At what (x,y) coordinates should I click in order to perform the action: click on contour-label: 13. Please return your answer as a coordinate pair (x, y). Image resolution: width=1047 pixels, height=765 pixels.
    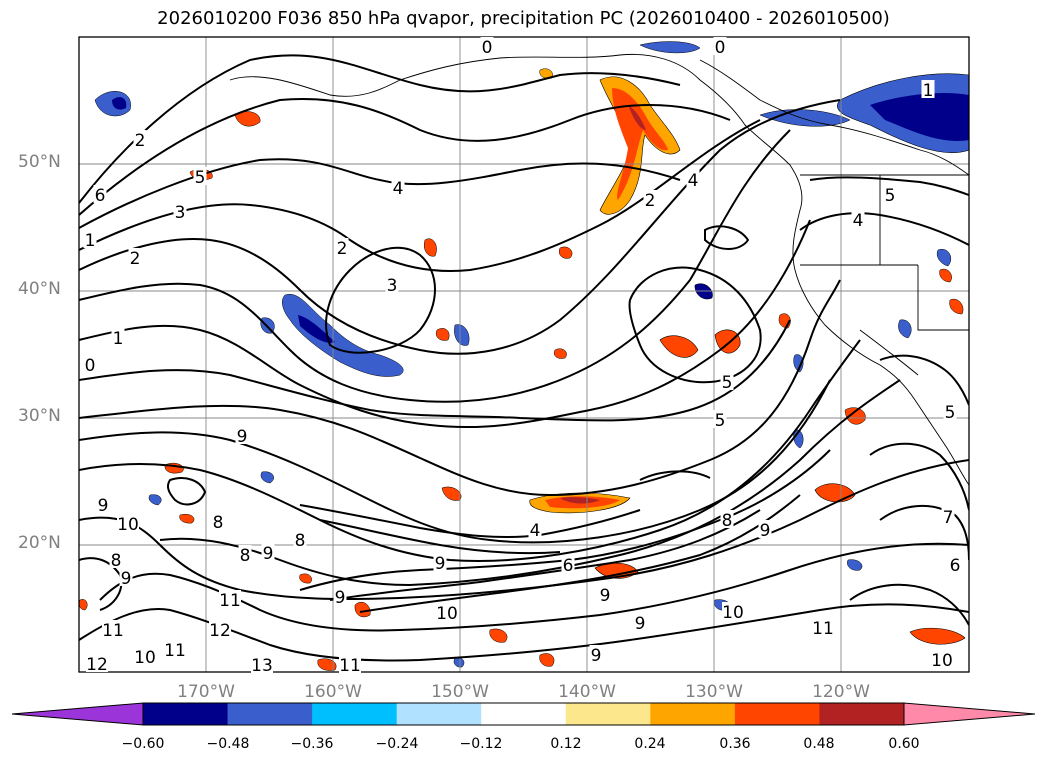
    Looking at the image, I should click on (262, 666).